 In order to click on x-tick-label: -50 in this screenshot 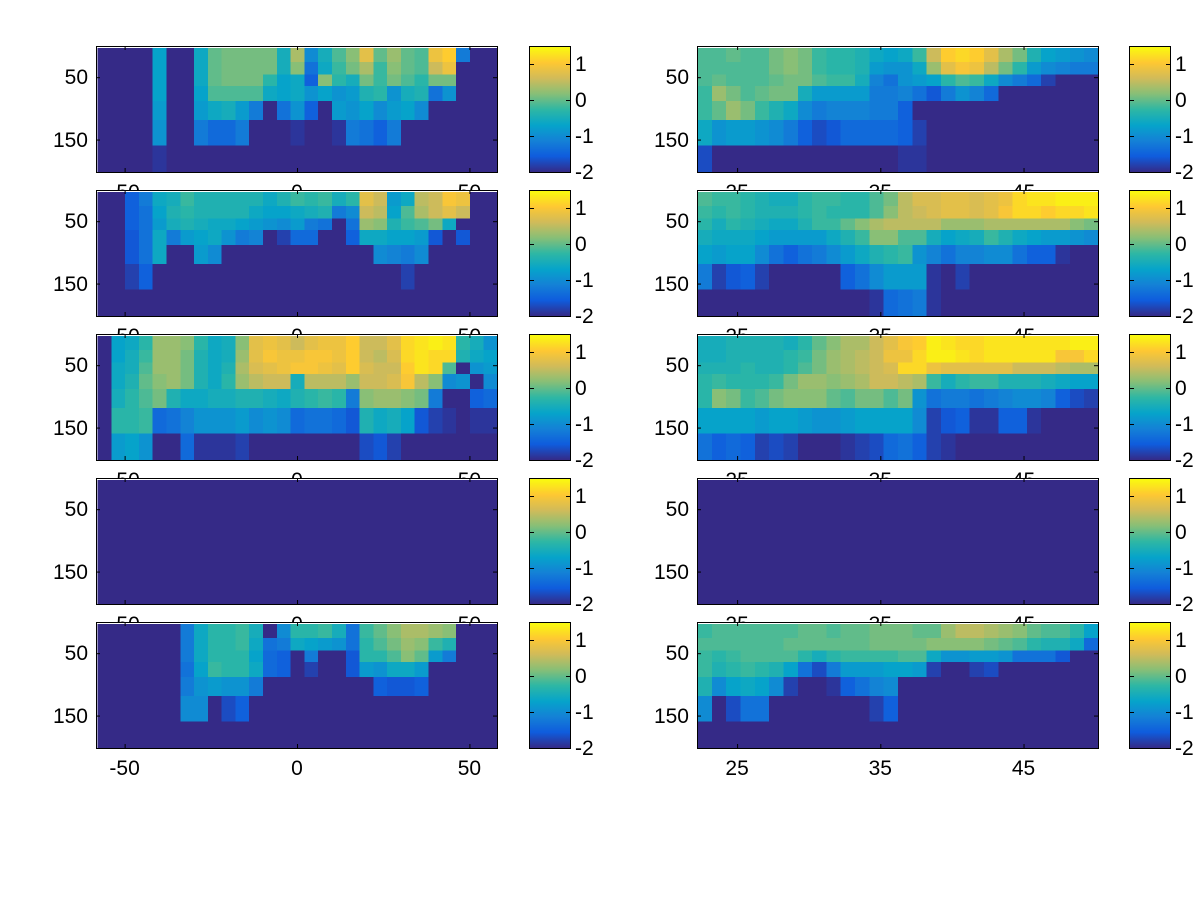, I will do `click(124, 768)`.